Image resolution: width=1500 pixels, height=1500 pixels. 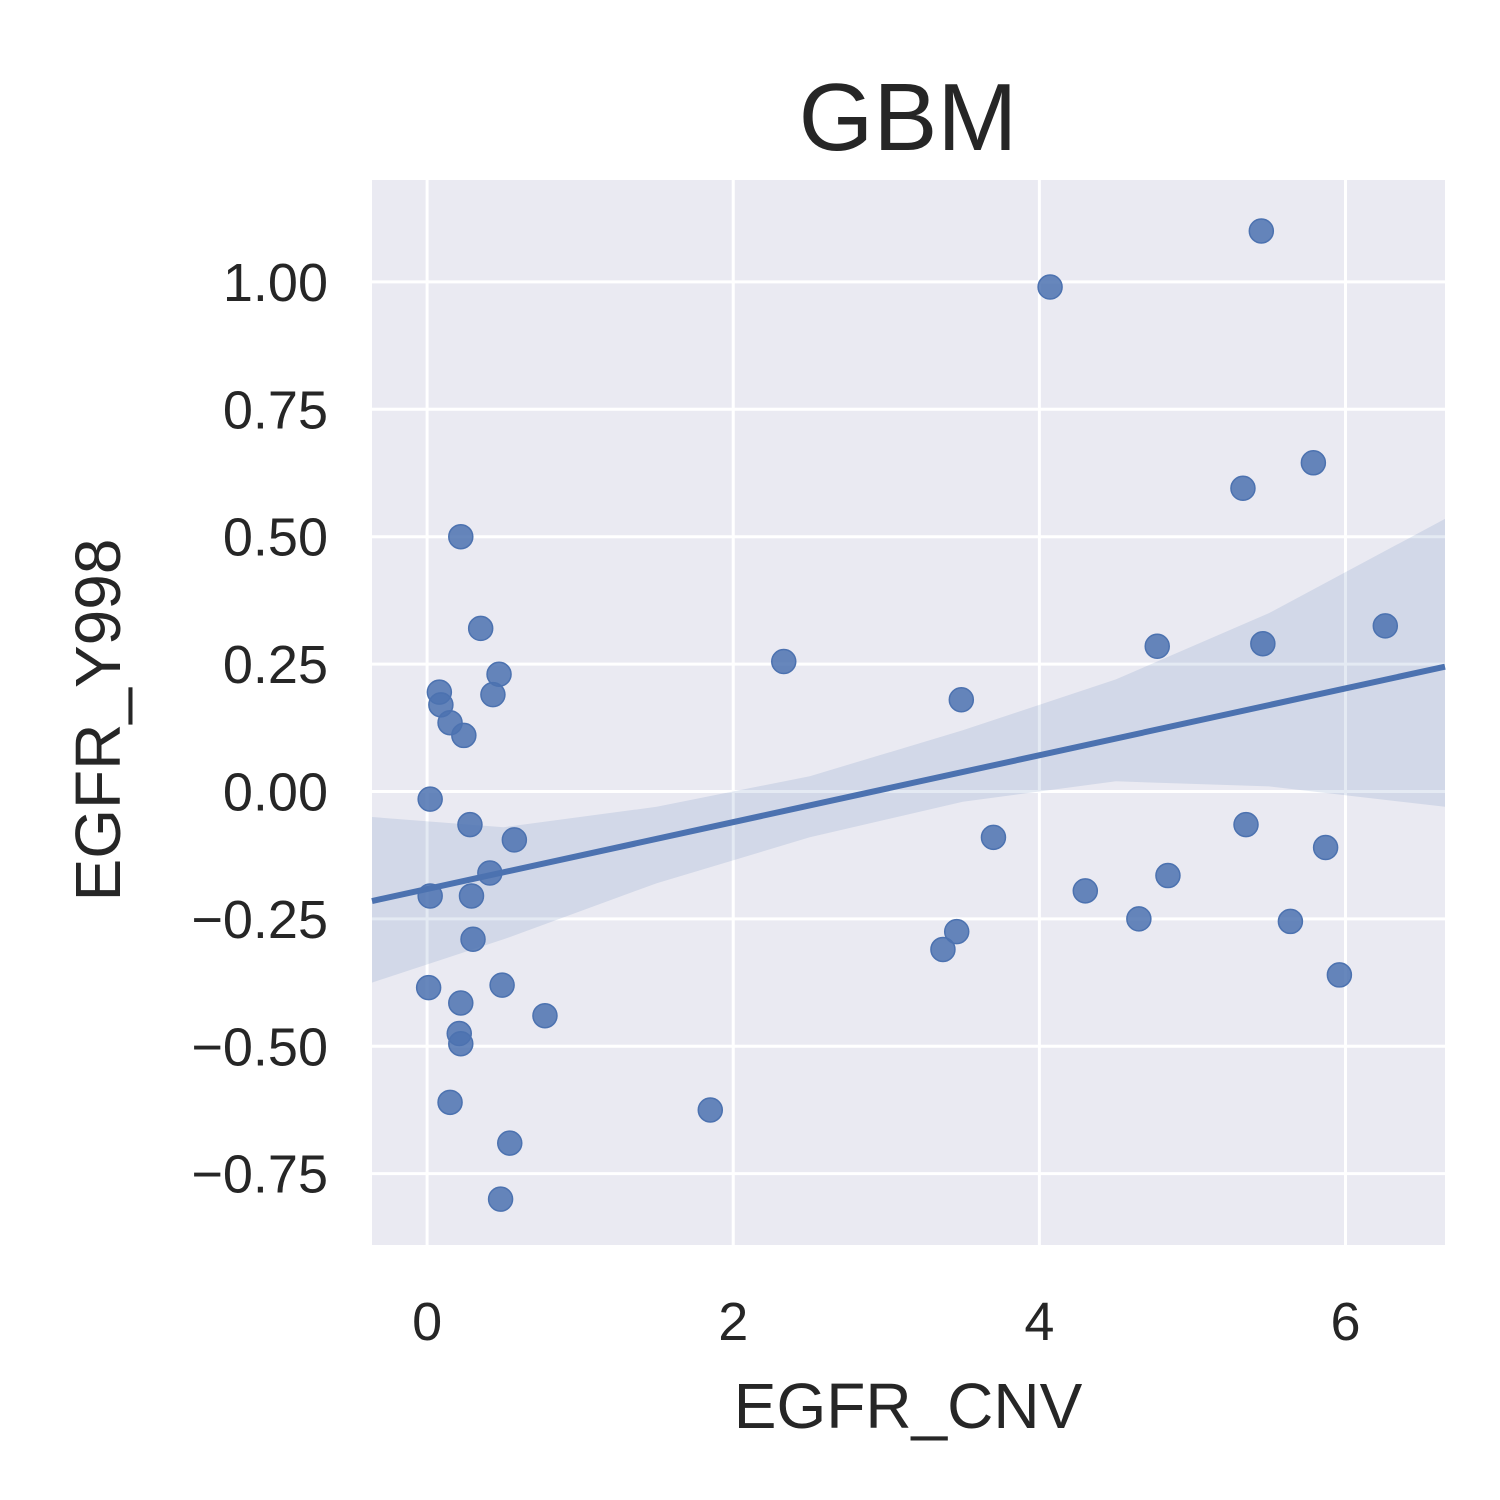 I want to click on y-tick-label: −0.50, so click(x=259, y=1047).